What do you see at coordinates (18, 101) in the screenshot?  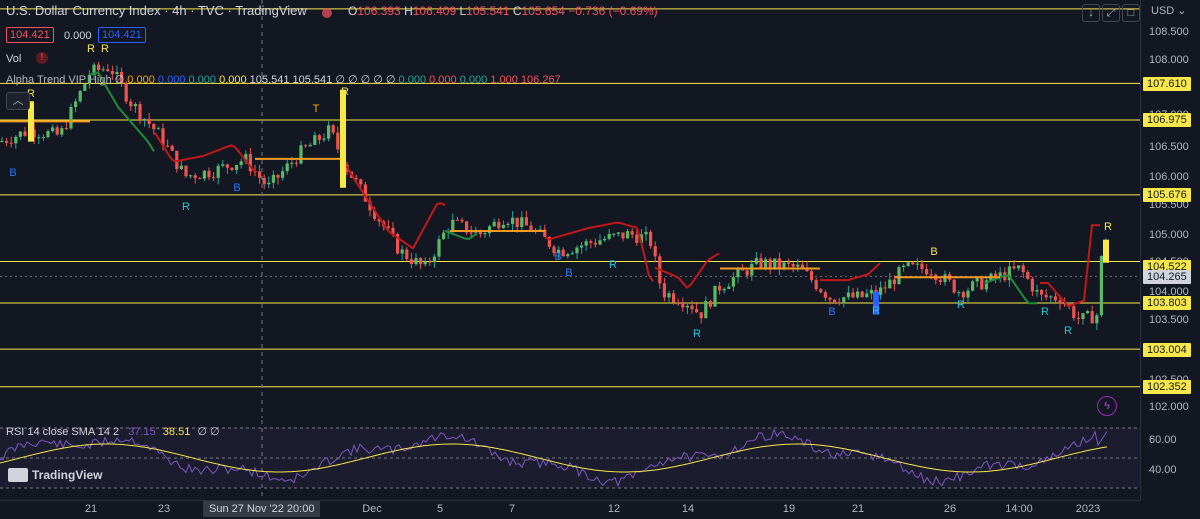 I see `collapse-legend-button: ︿` at bounding box center [18, 101].